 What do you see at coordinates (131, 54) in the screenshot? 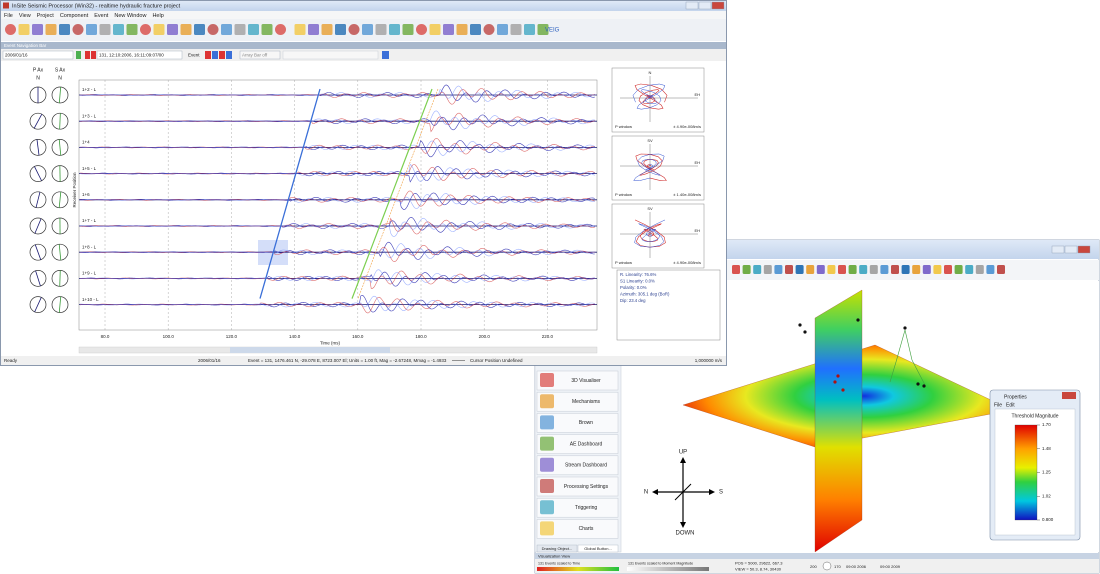
I see `event-selector: 131, 12:10:2006, 16:11:09:07/00` at bounding box center [131, 54].